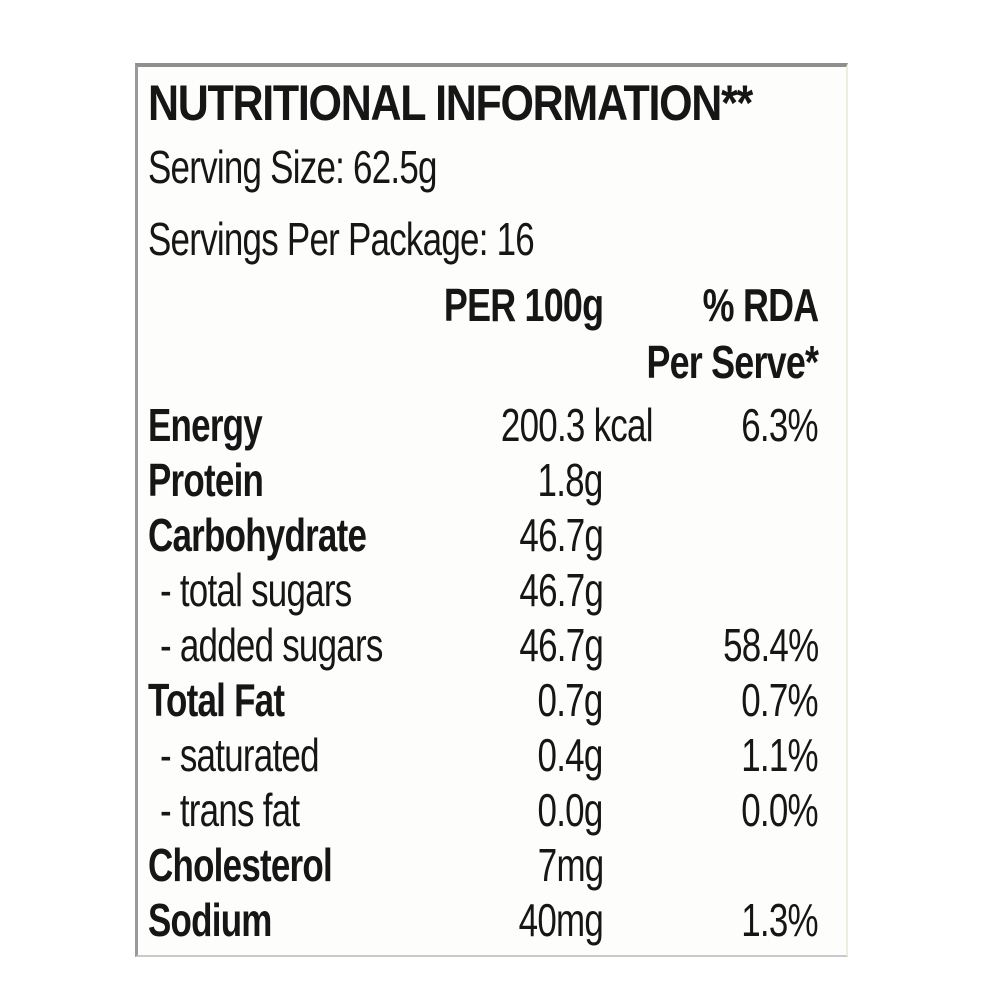 The height and width of the screenshot is (1000, 1000). Describe the element at coordinates (206, 480) in the screenshot. I see `nutrient-name: Protein` at that location.